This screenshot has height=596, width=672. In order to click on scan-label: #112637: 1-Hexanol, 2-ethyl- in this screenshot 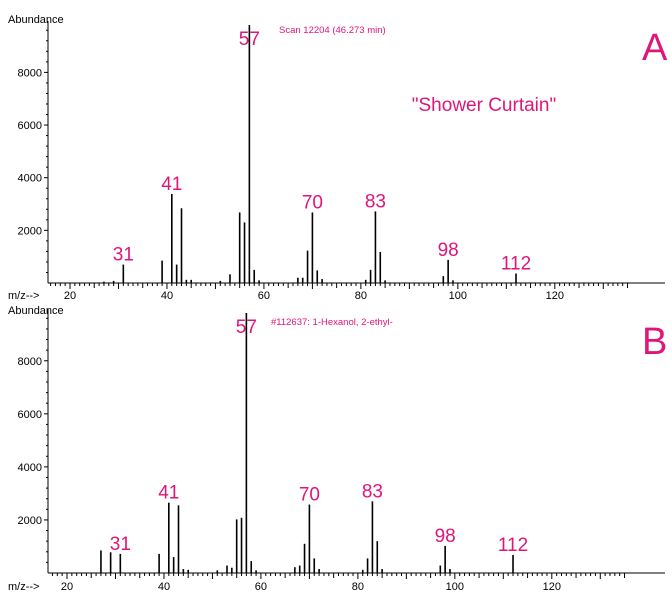, I will do `click(332, 322)`.